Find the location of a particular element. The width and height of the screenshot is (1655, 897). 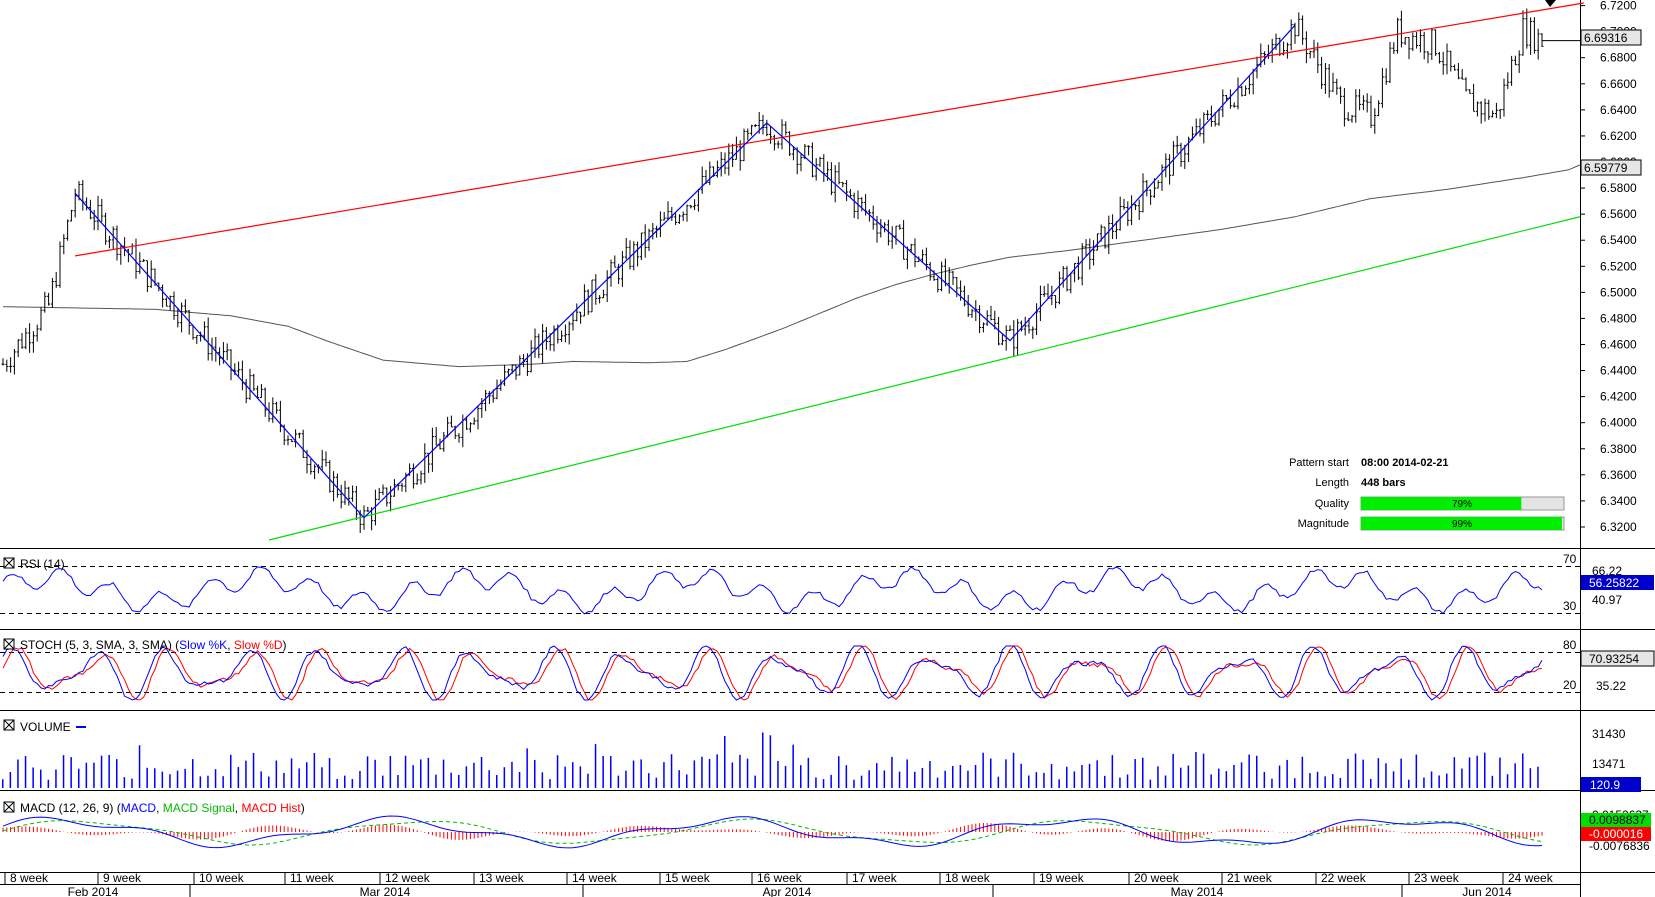

month-label: May 2014 is located at coordinates (1197, 891).